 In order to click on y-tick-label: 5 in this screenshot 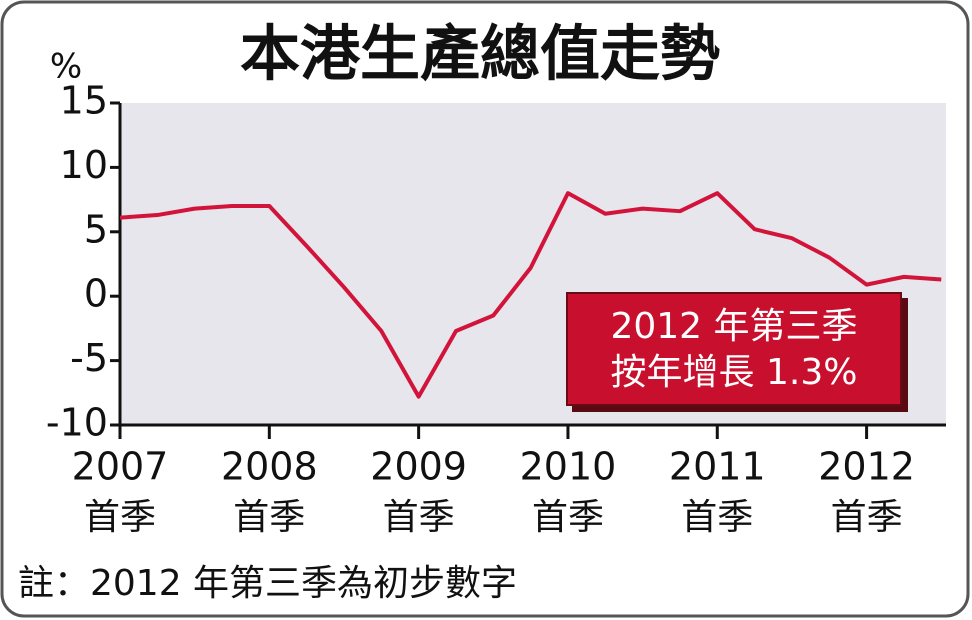, I will do `click(96, 229)`.